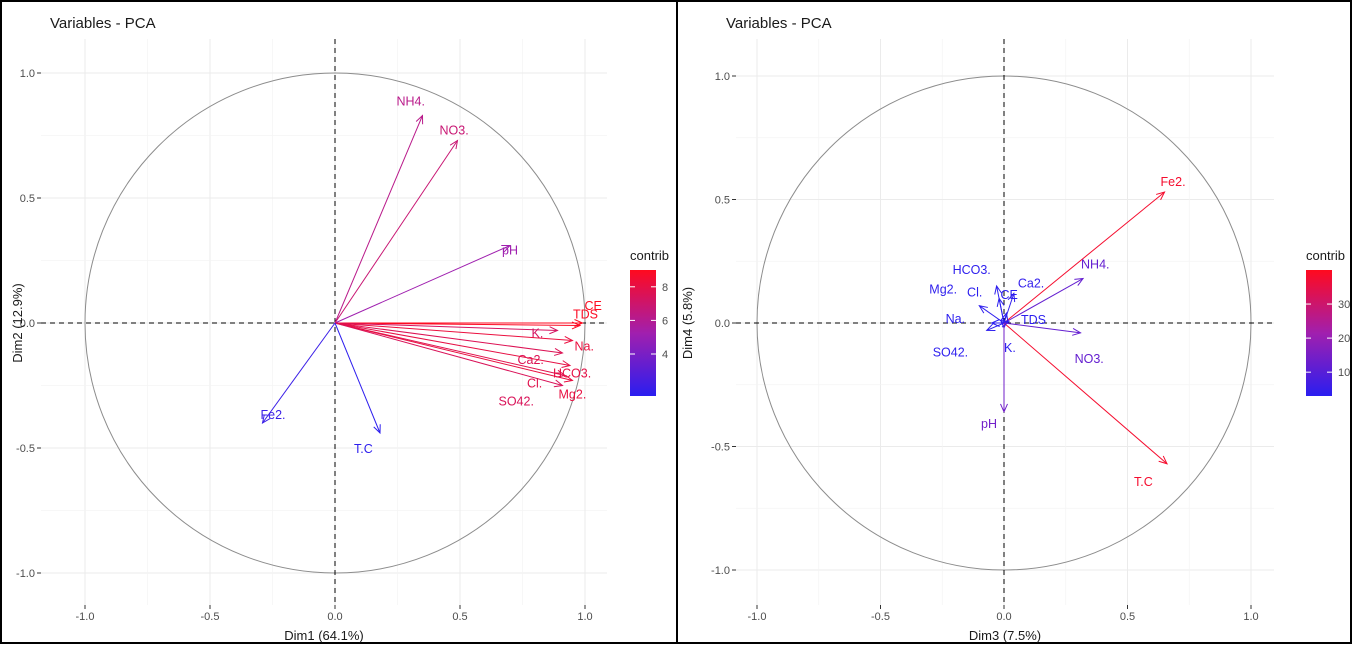  What do you see at coordinates (25, 449) in the screenshot?
I see `y-tick-label: -0.5` at bounding box center [25, 449].